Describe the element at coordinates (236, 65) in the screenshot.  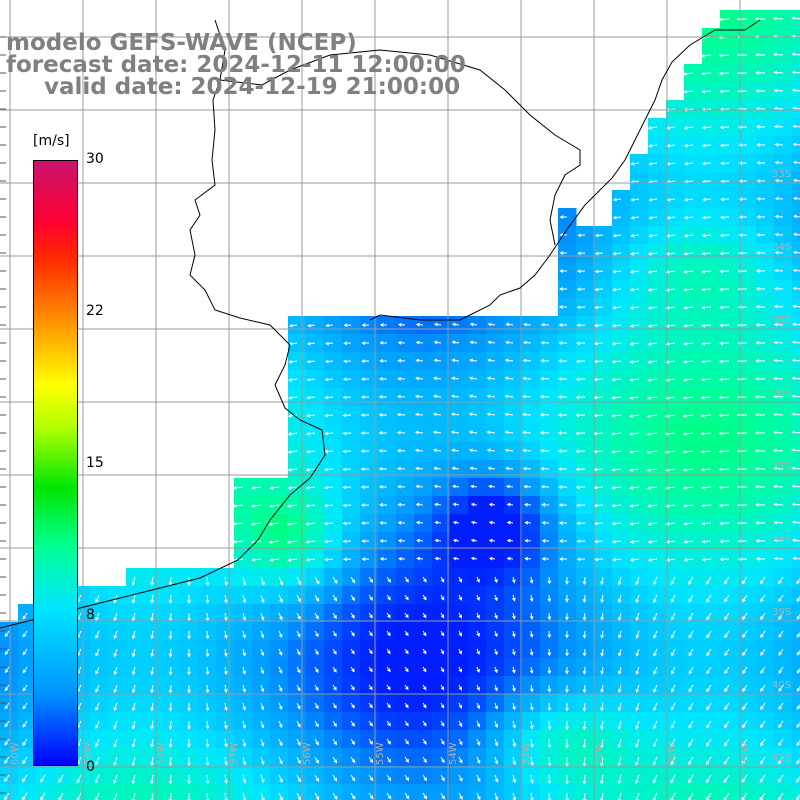
I see `forecast-date-title: forecast date: 2024-12-11 12:00:00` at that location.